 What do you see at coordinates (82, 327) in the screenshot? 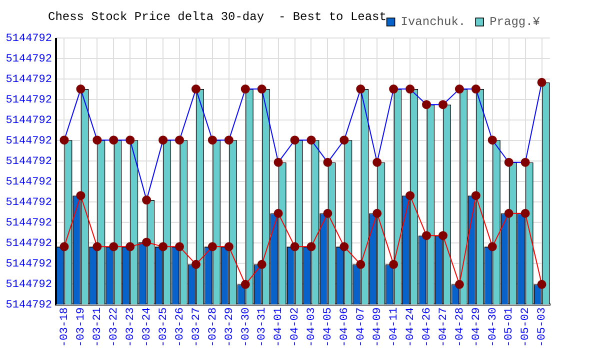
I see `x-tick-label: -03-19` at bounding box center [82, 327].